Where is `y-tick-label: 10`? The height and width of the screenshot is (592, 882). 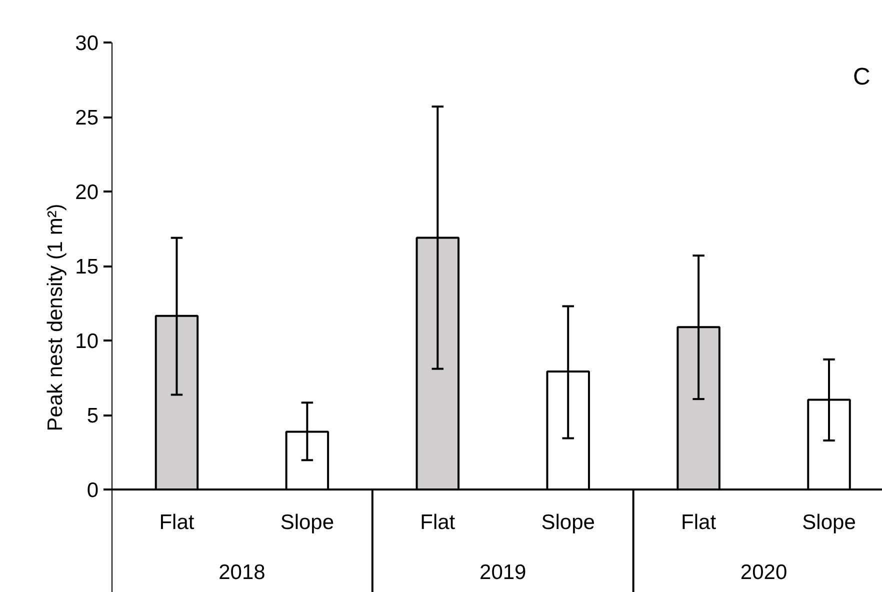
y-tick-label: 10 is located at coordinates (86, 341).